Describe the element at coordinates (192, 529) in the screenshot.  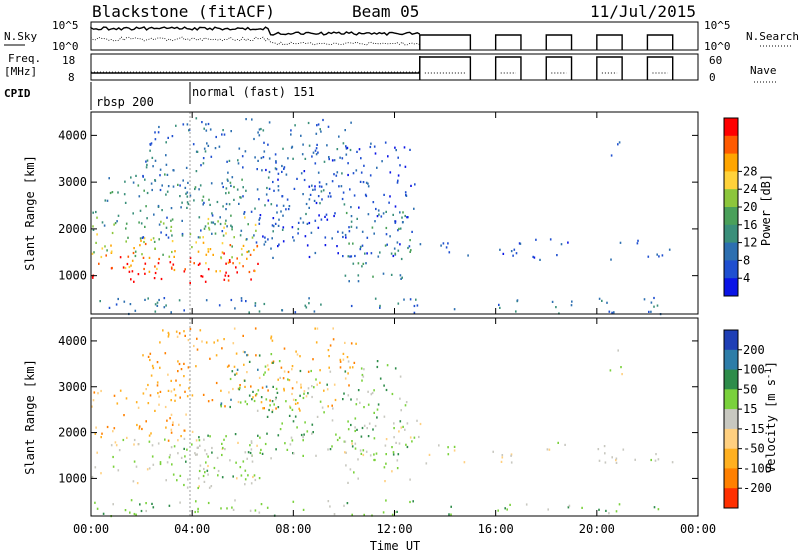
I see `x-tick-label: 04:00` at that location.